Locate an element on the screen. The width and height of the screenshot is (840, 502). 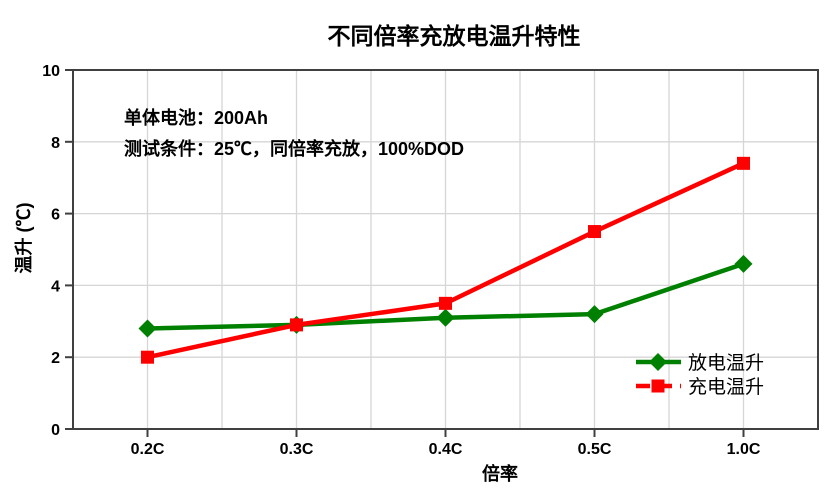
y-tick-label: 10 is located at coordinates (51, 71).